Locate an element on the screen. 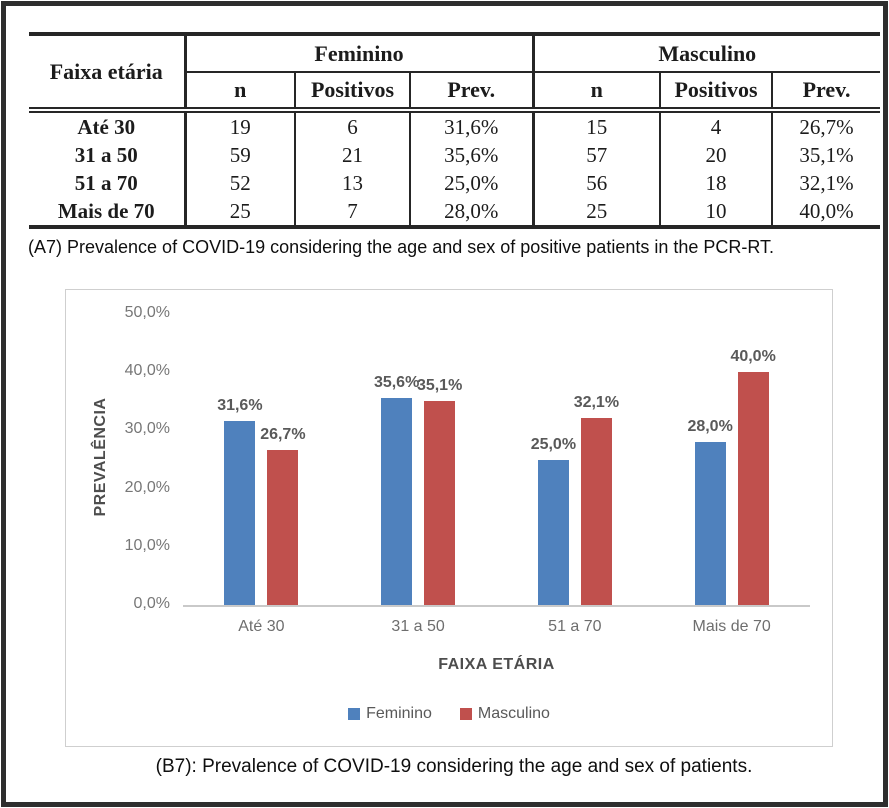 The height and width of the screenshot is (808, 889). group-header-feminino: Feminino is located at coordinates (359, 53).